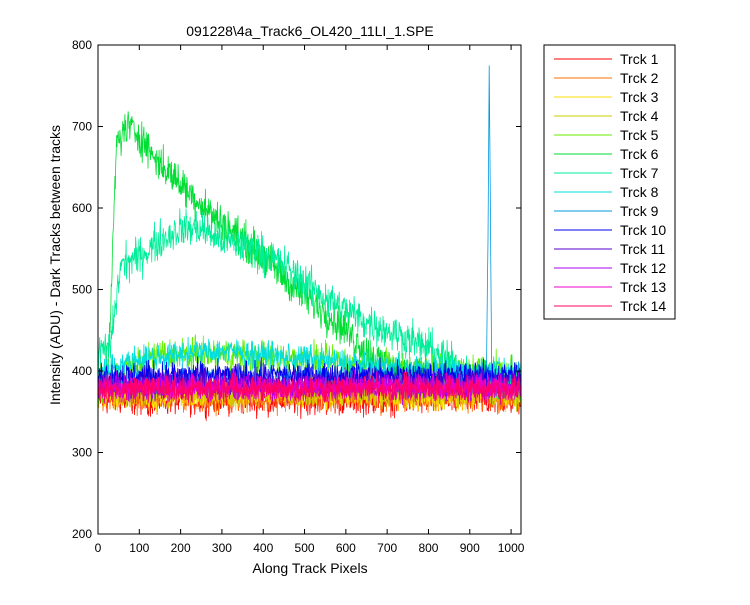 The width and height of the screenshot is (750, 605). Describe the element at coordinates (639, 135) in the screenshot. I see `legend-label-5: Trck 5` at that location.